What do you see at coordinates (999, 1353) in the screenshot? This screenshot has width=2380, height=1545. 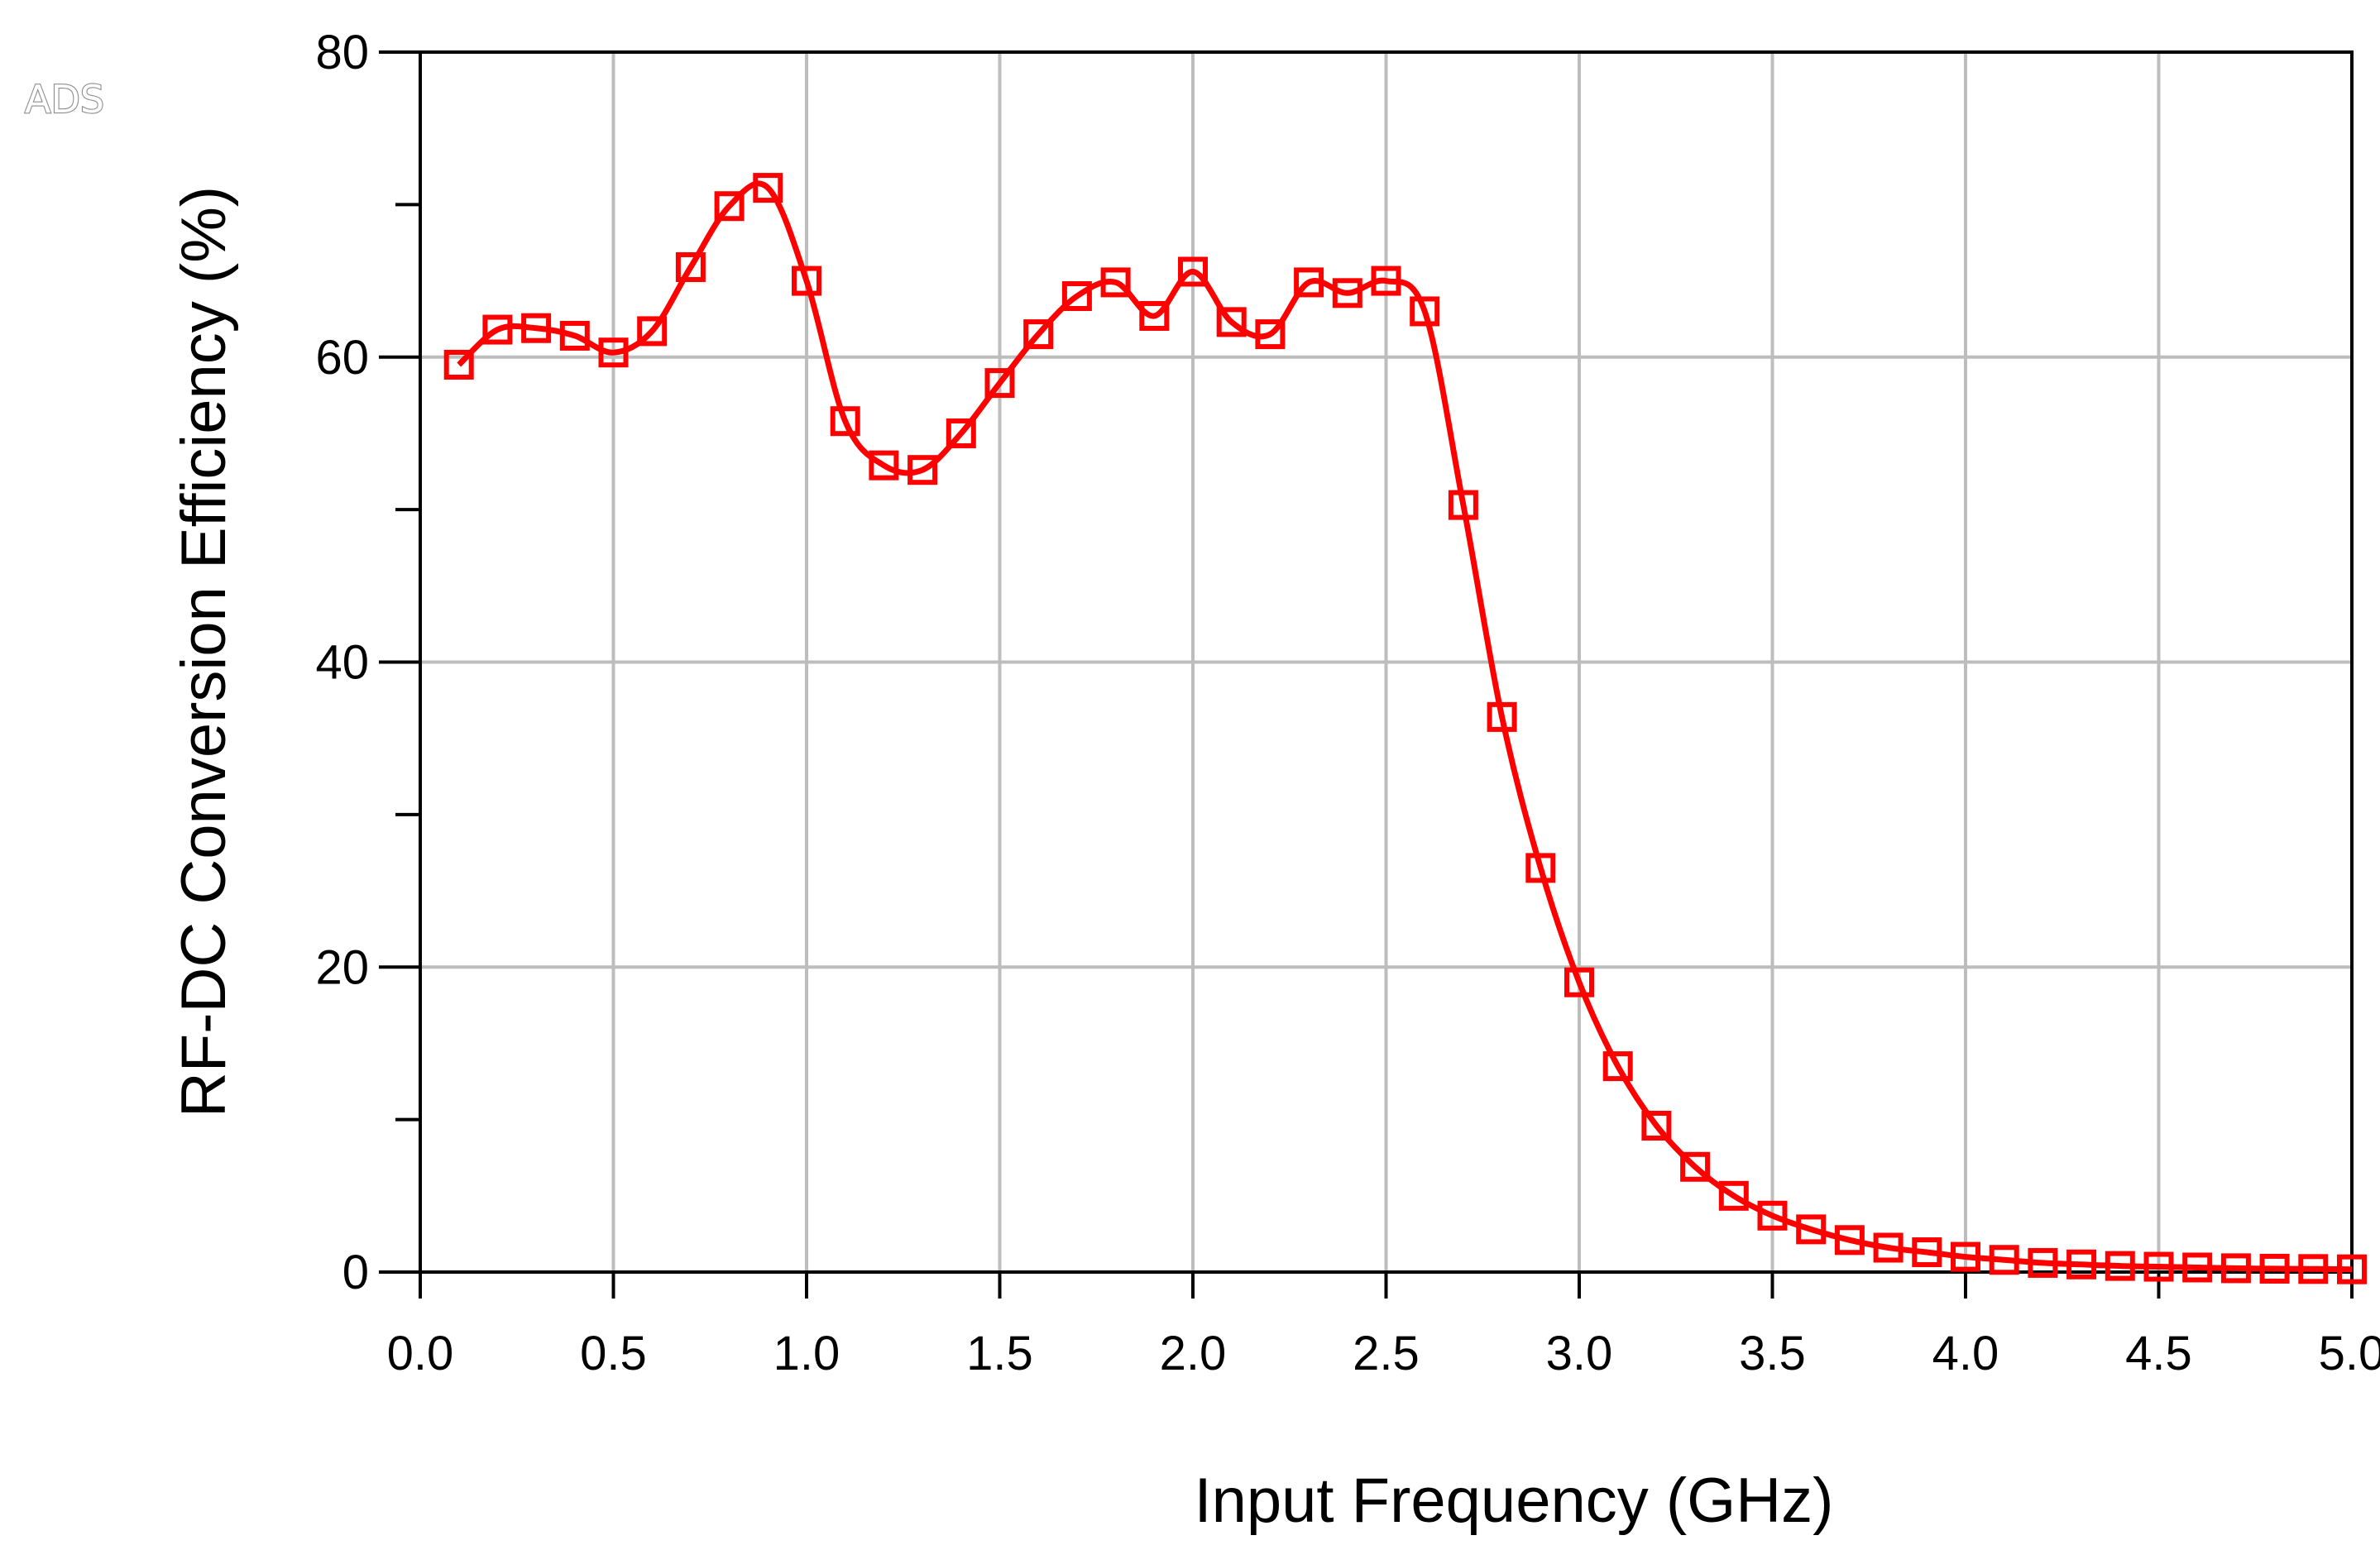 I see `x-tick-label: 1.5` at bounding box center [999, 1353].